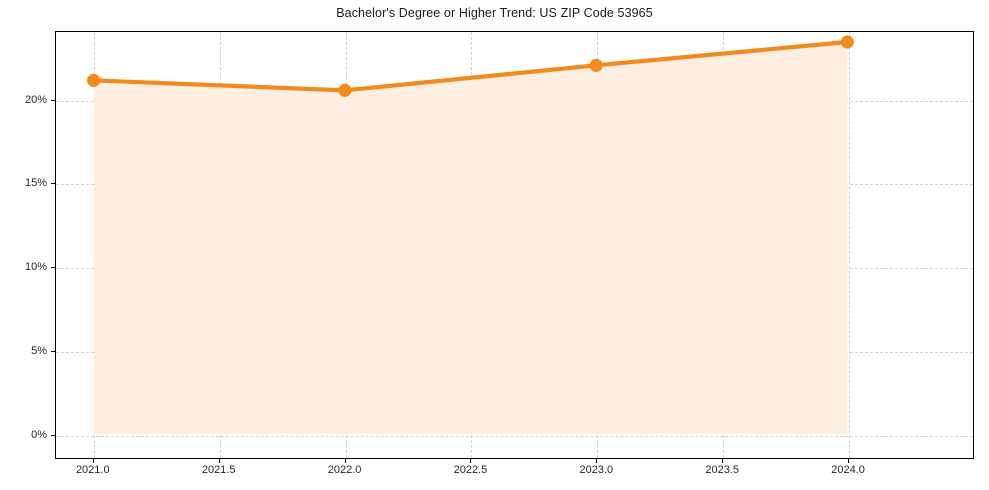 The image size is (989, 490). What do you see at coordinates (722, 470) in the screenshot?
I see `x-tick-label: 2023.5` at bounding box center [722, 470].